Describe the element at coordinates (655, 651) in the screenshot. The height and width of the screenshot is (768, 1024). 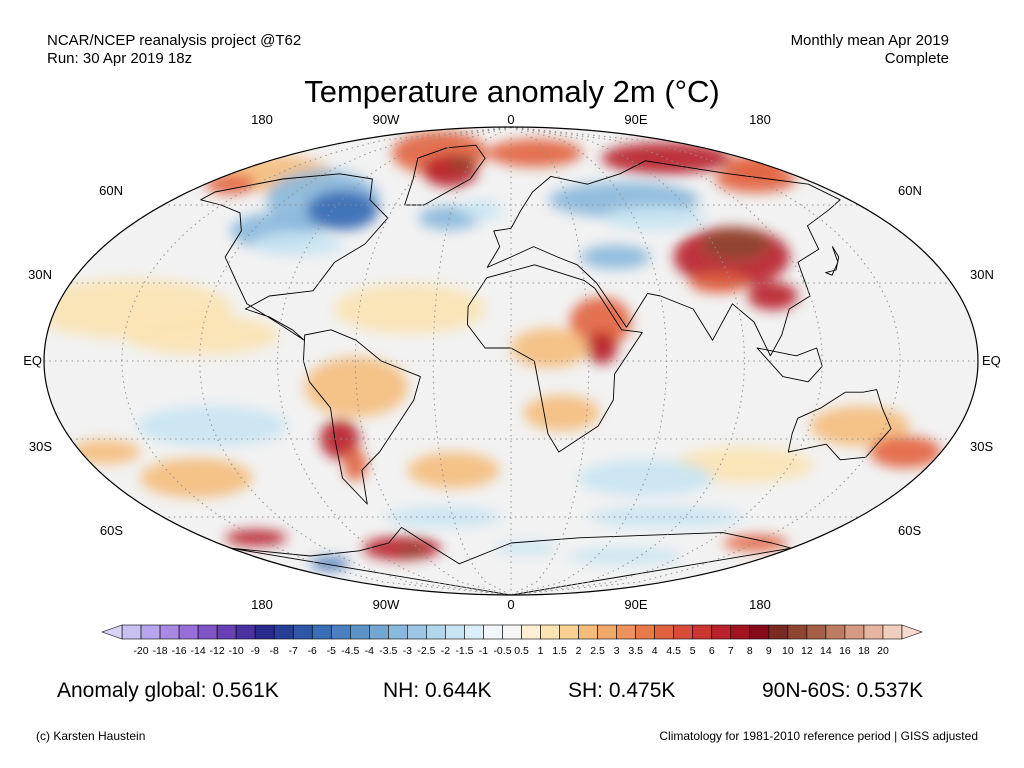
I see `colorbar-label: 4` at that location.